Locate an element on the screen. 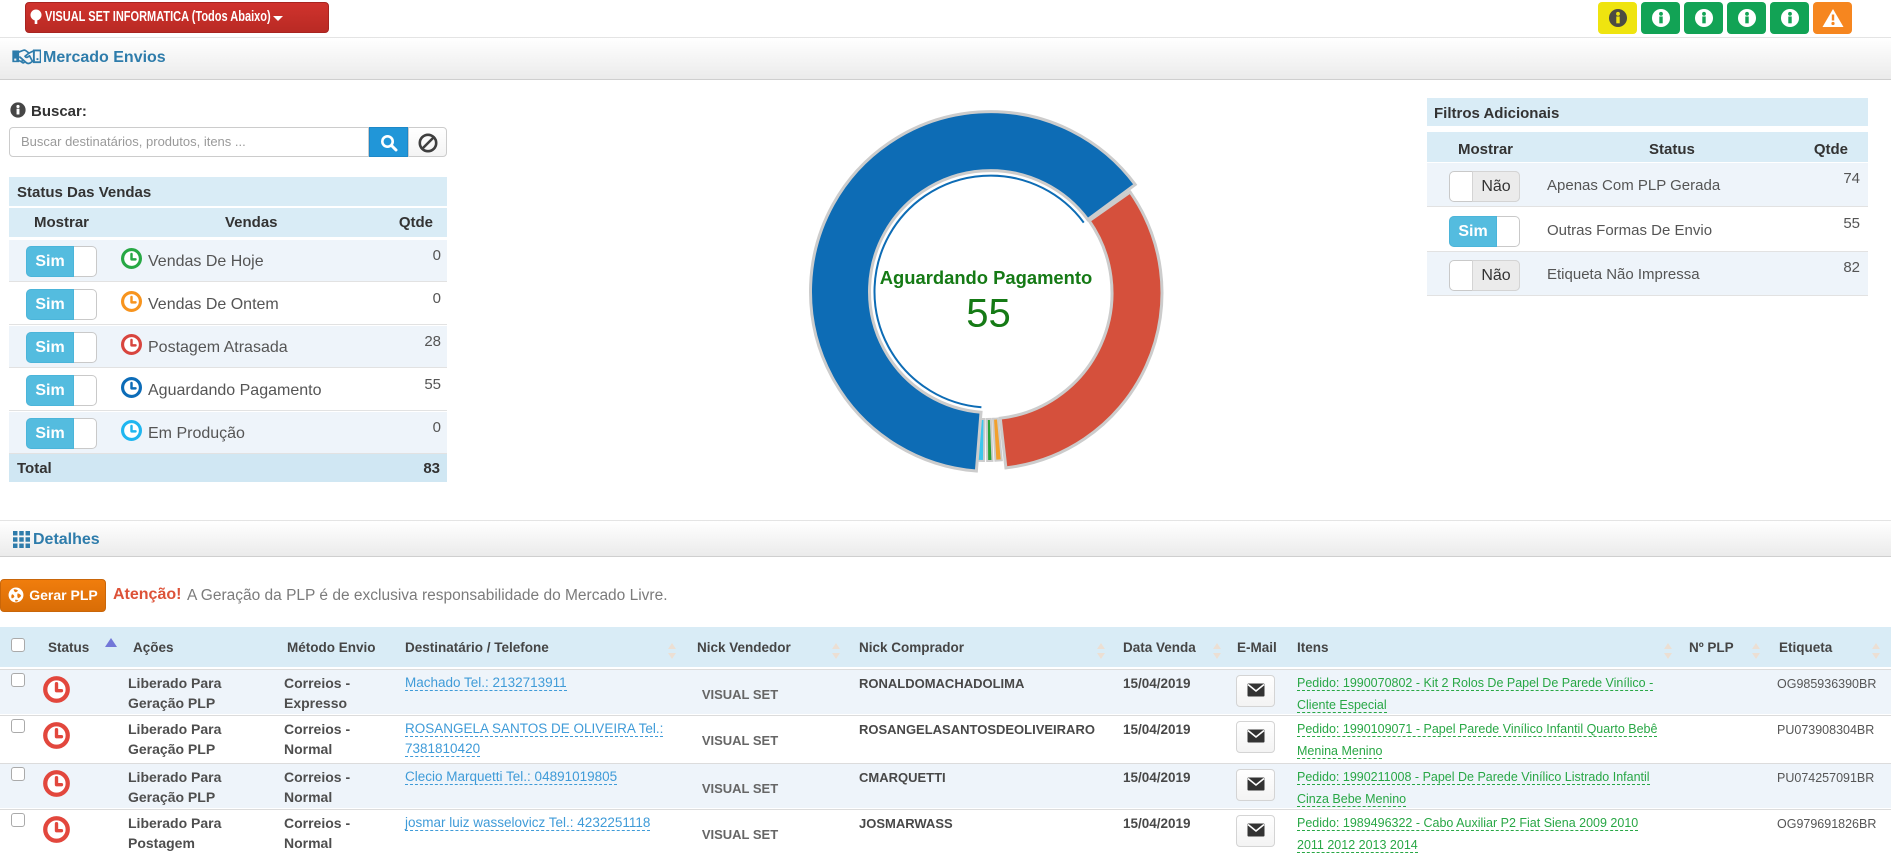 This screenshot has height=857, width=1891. svg-text: 55 is located at coordinates (988, 314).